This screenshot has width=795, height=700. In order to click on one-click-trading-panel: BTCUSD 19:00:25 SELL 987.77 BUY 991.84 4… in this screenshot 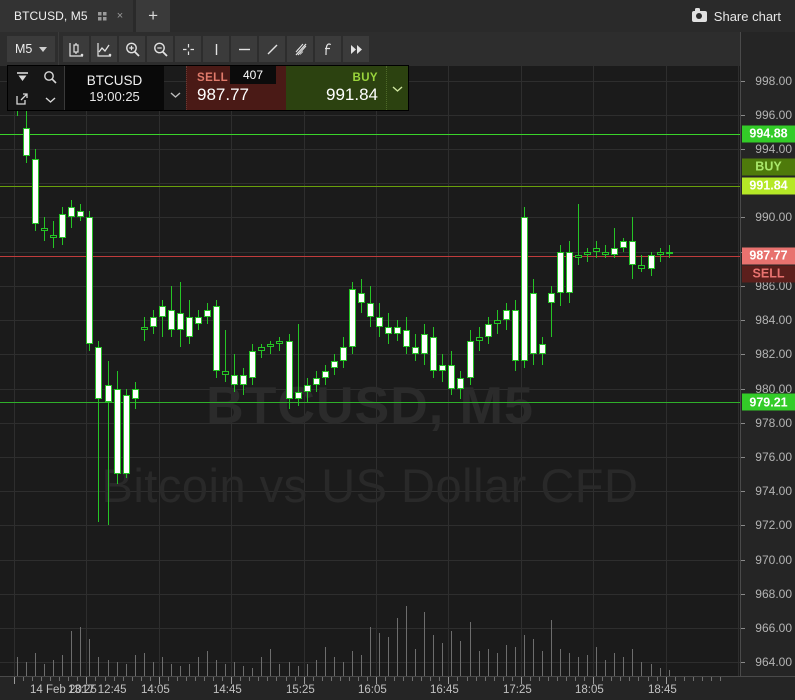, I will do `click(208, 88)`.